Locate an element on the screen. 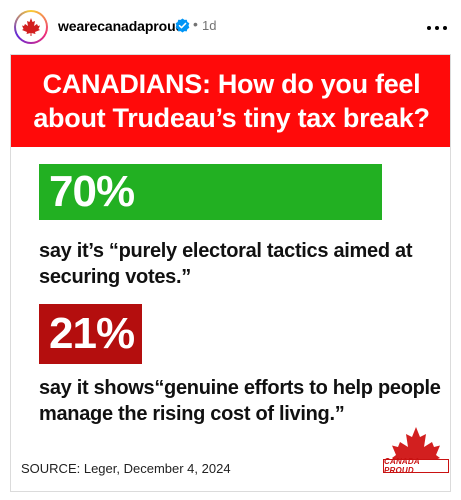 This screenshot has height=500, width=461. post-header: wearecanadaproud • 1d is located at coordinates (230, 27).